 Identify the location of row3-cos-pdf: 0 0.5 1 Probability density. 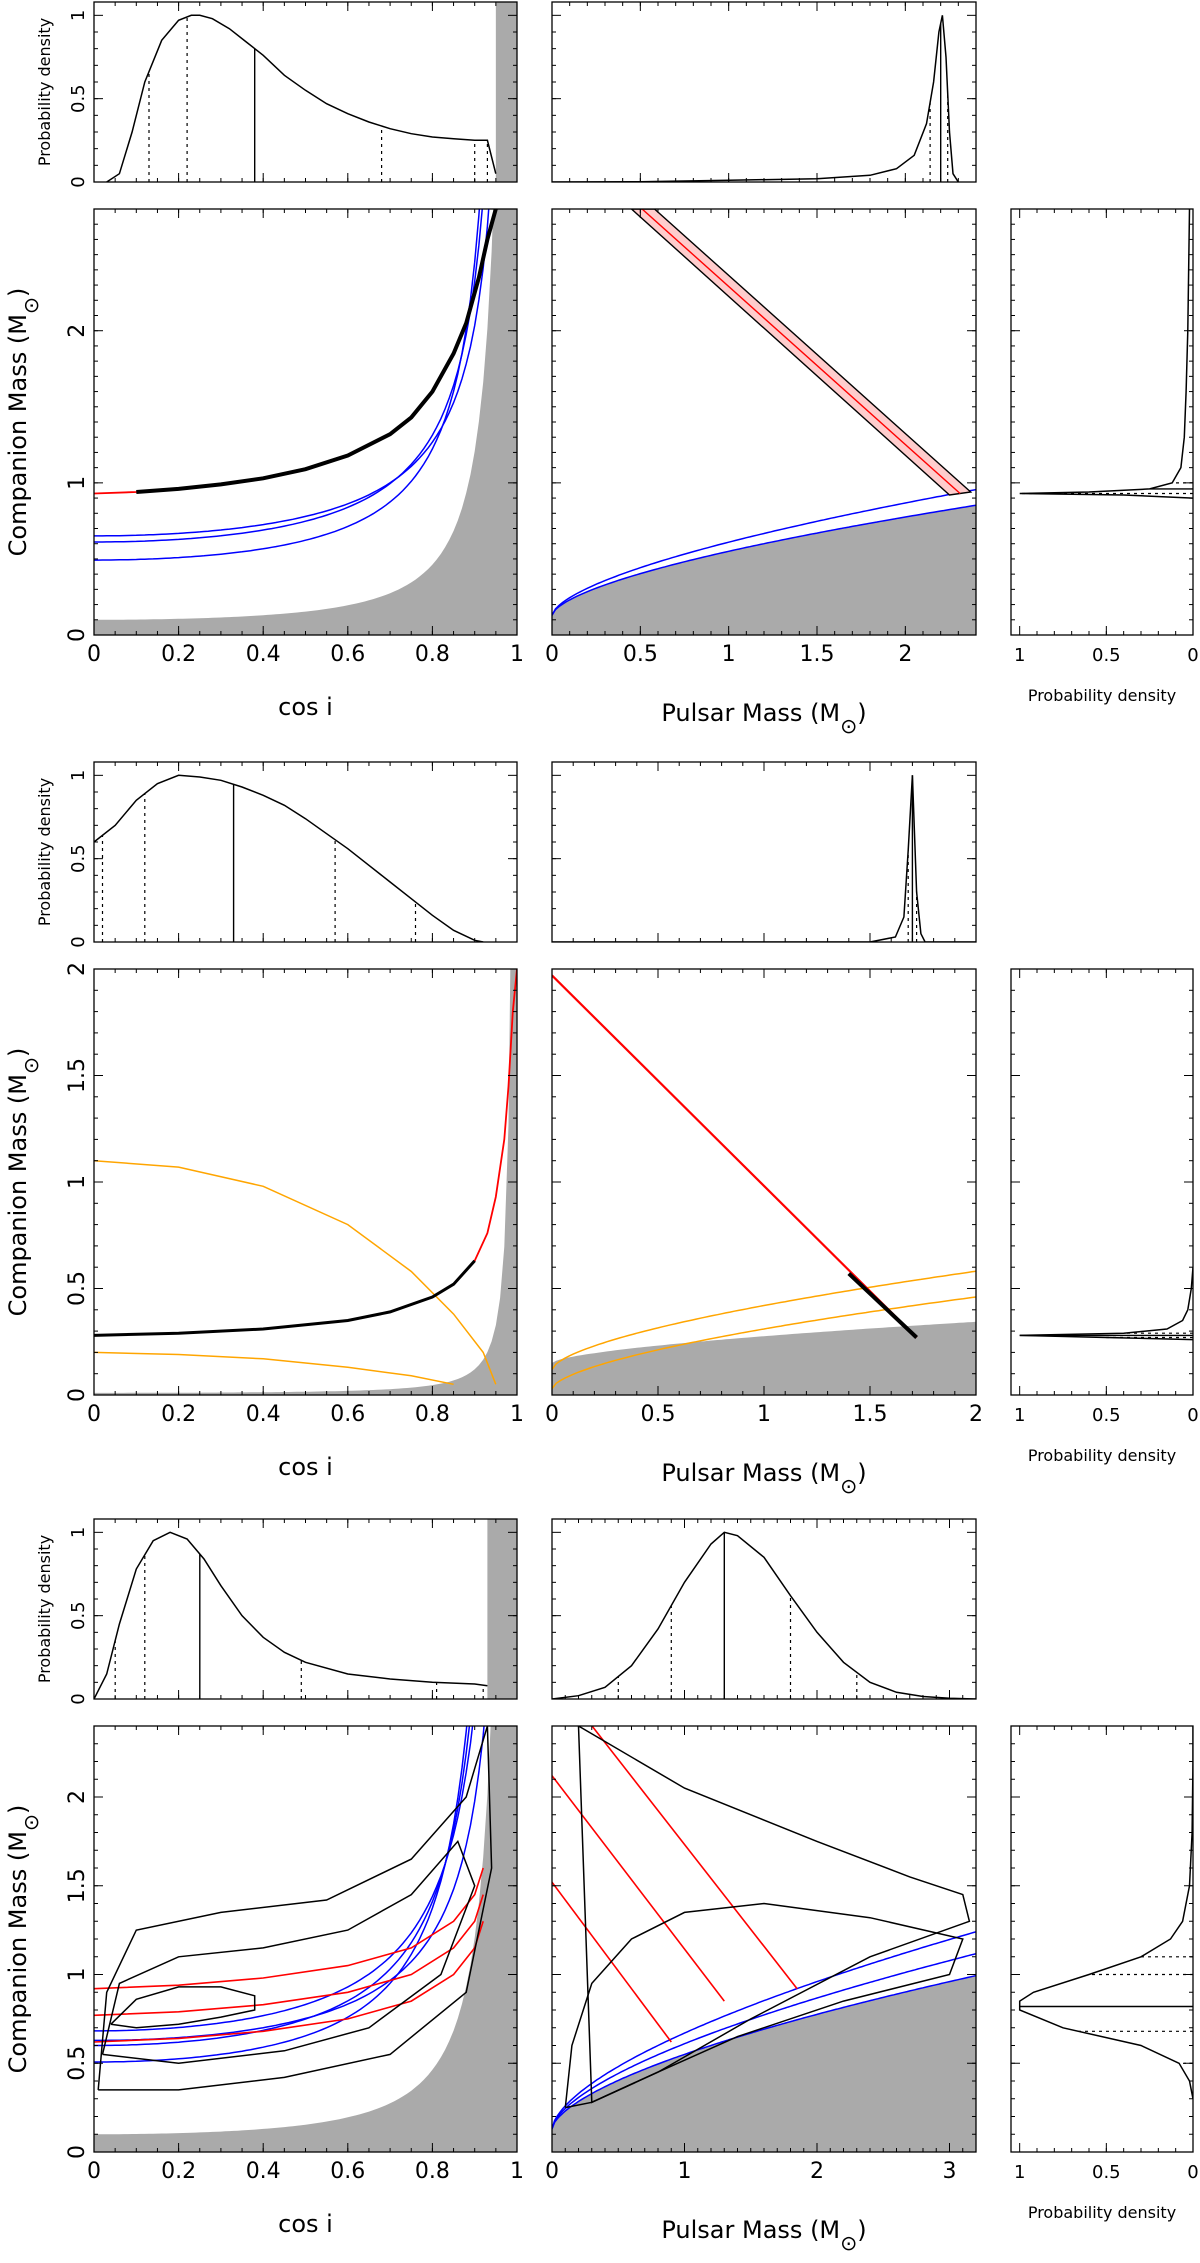
(276, 1611).